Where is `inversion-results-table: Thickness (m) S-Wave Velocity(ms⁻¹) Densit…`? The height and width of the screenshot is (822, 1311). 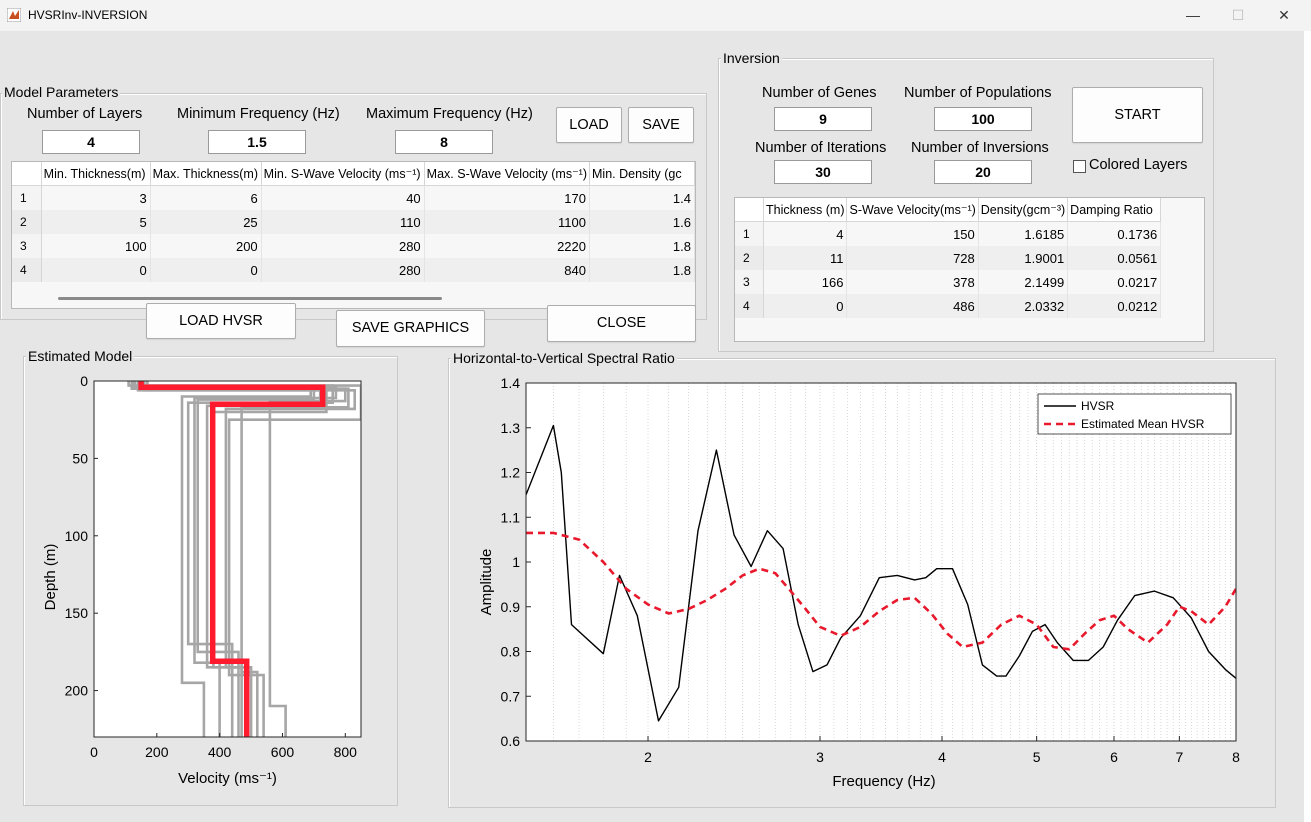 inversion-results-table: Thickness (m) S-Wave Velocity(ms⁻¹) Densit… is located at coordinates (969, 269).